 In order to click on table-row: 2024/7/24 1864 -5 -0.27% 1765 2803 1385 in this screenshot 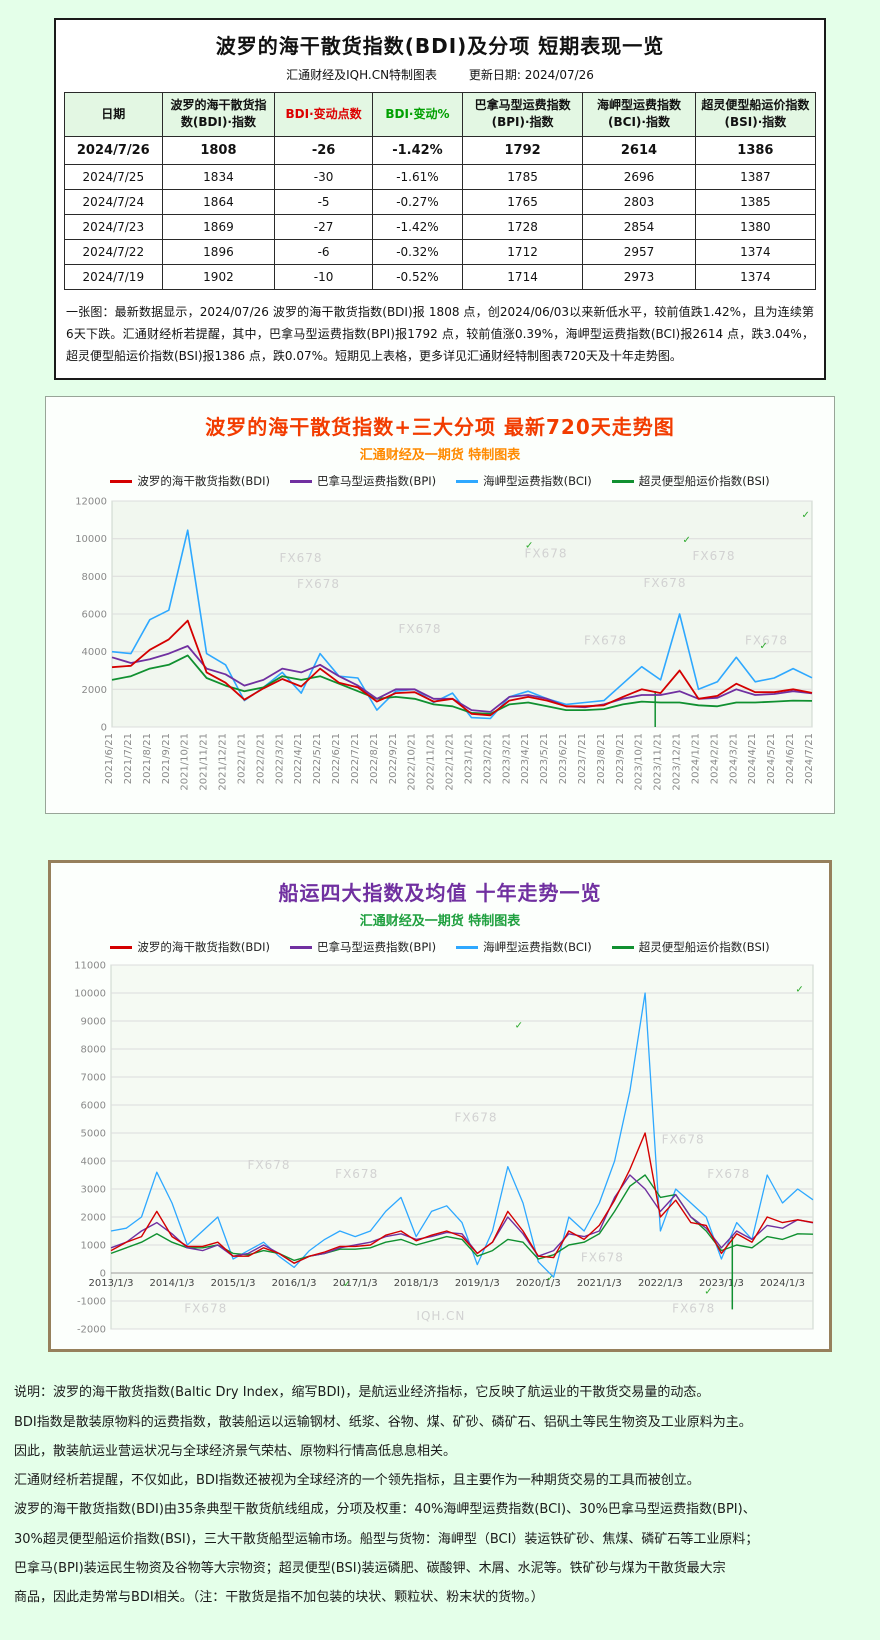, I will do `click(440, 201)`.